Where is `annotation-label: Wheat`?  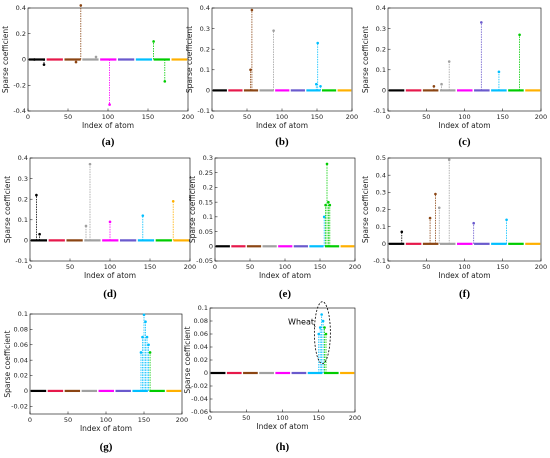 annotation-label: Wheat is located at coordinates (301, 321).